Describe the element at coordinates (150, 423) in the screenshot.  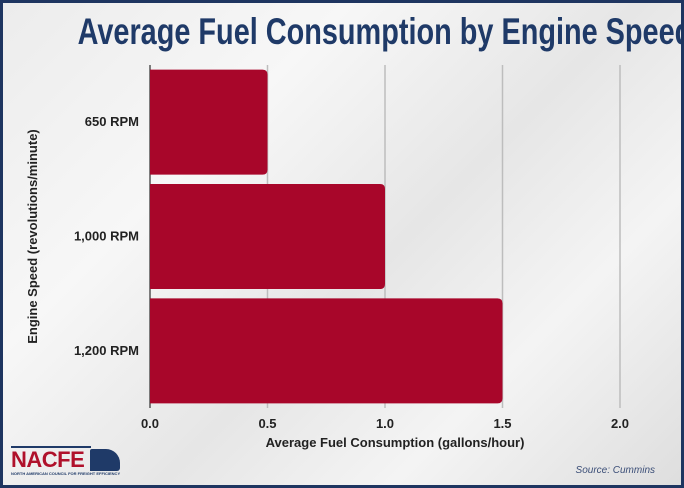
I see `x-tick-label: 0.0` at that location.